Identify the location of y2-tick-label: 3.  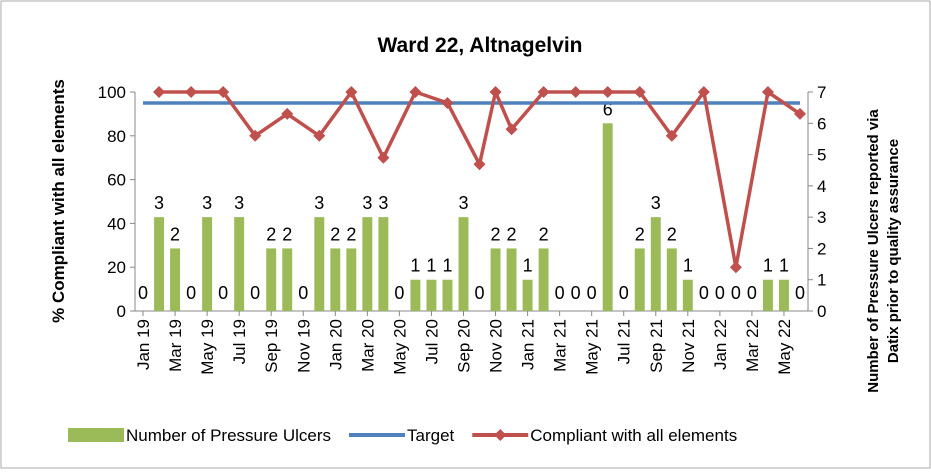
(821, 217).